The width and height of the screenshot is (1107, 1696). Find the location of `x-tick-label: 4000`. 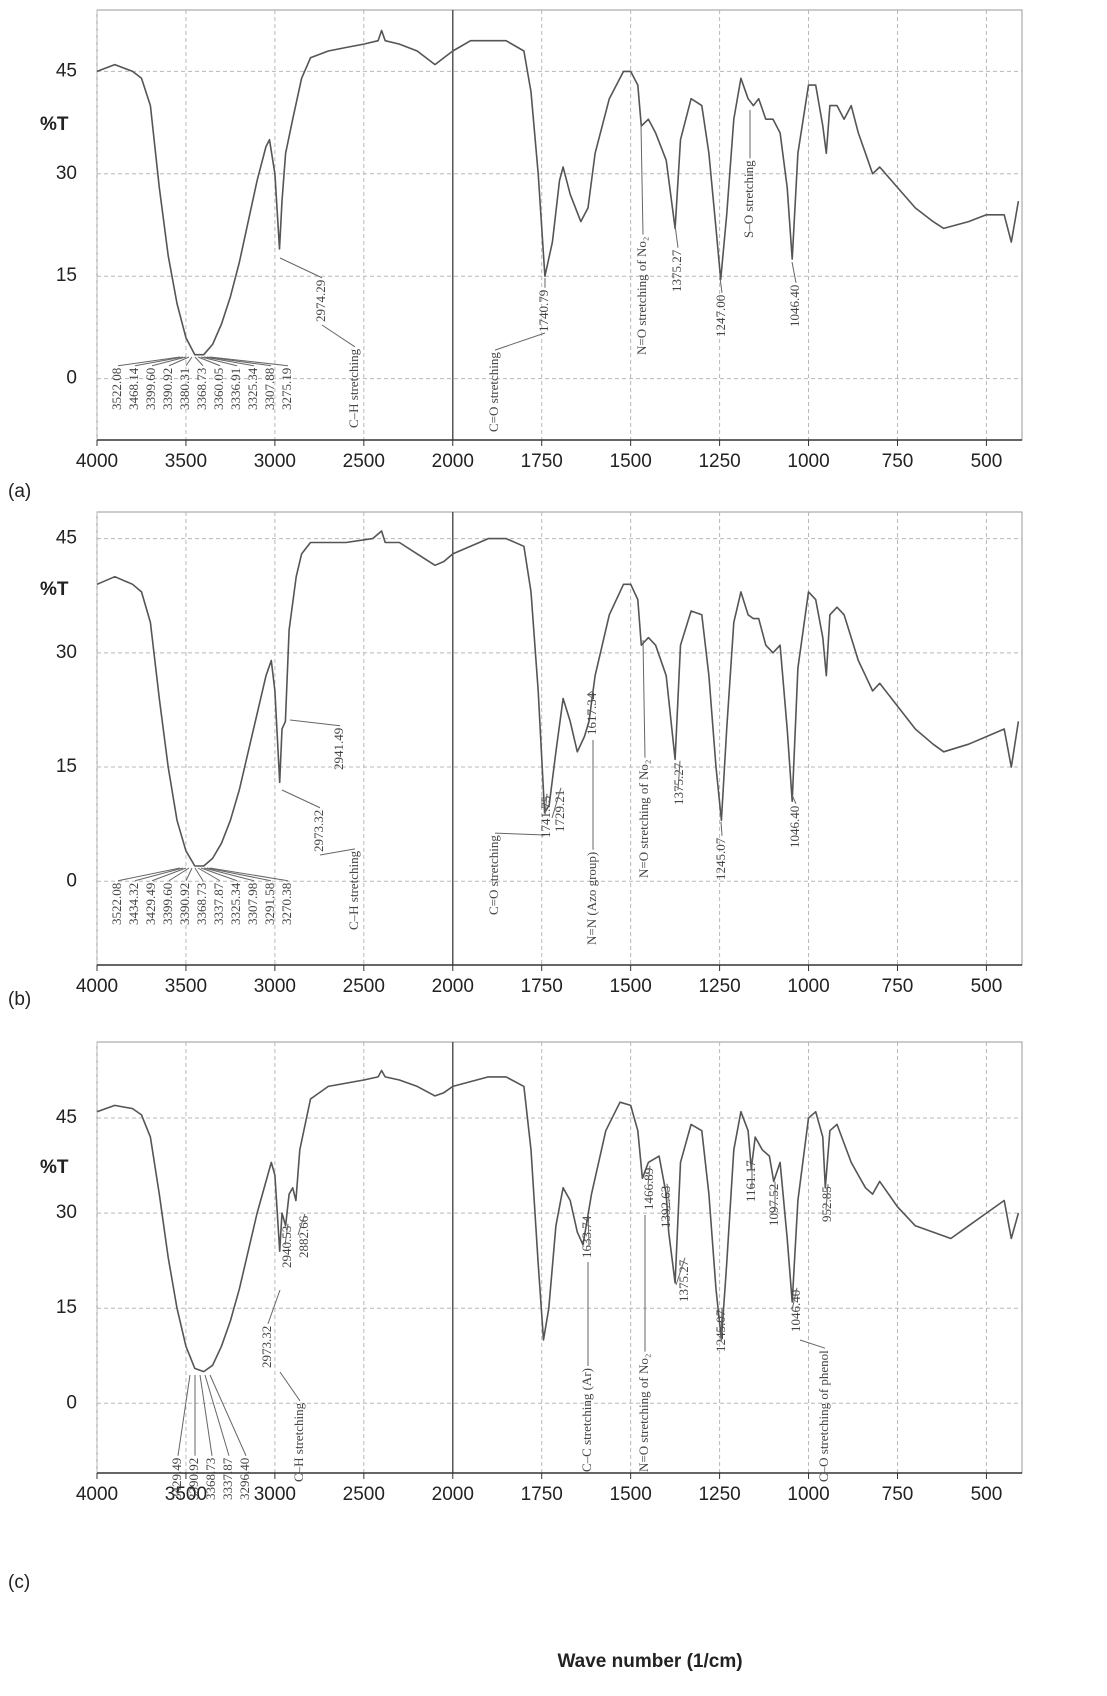

x-tick-label: 4000 is located at coordinates (97, 986).